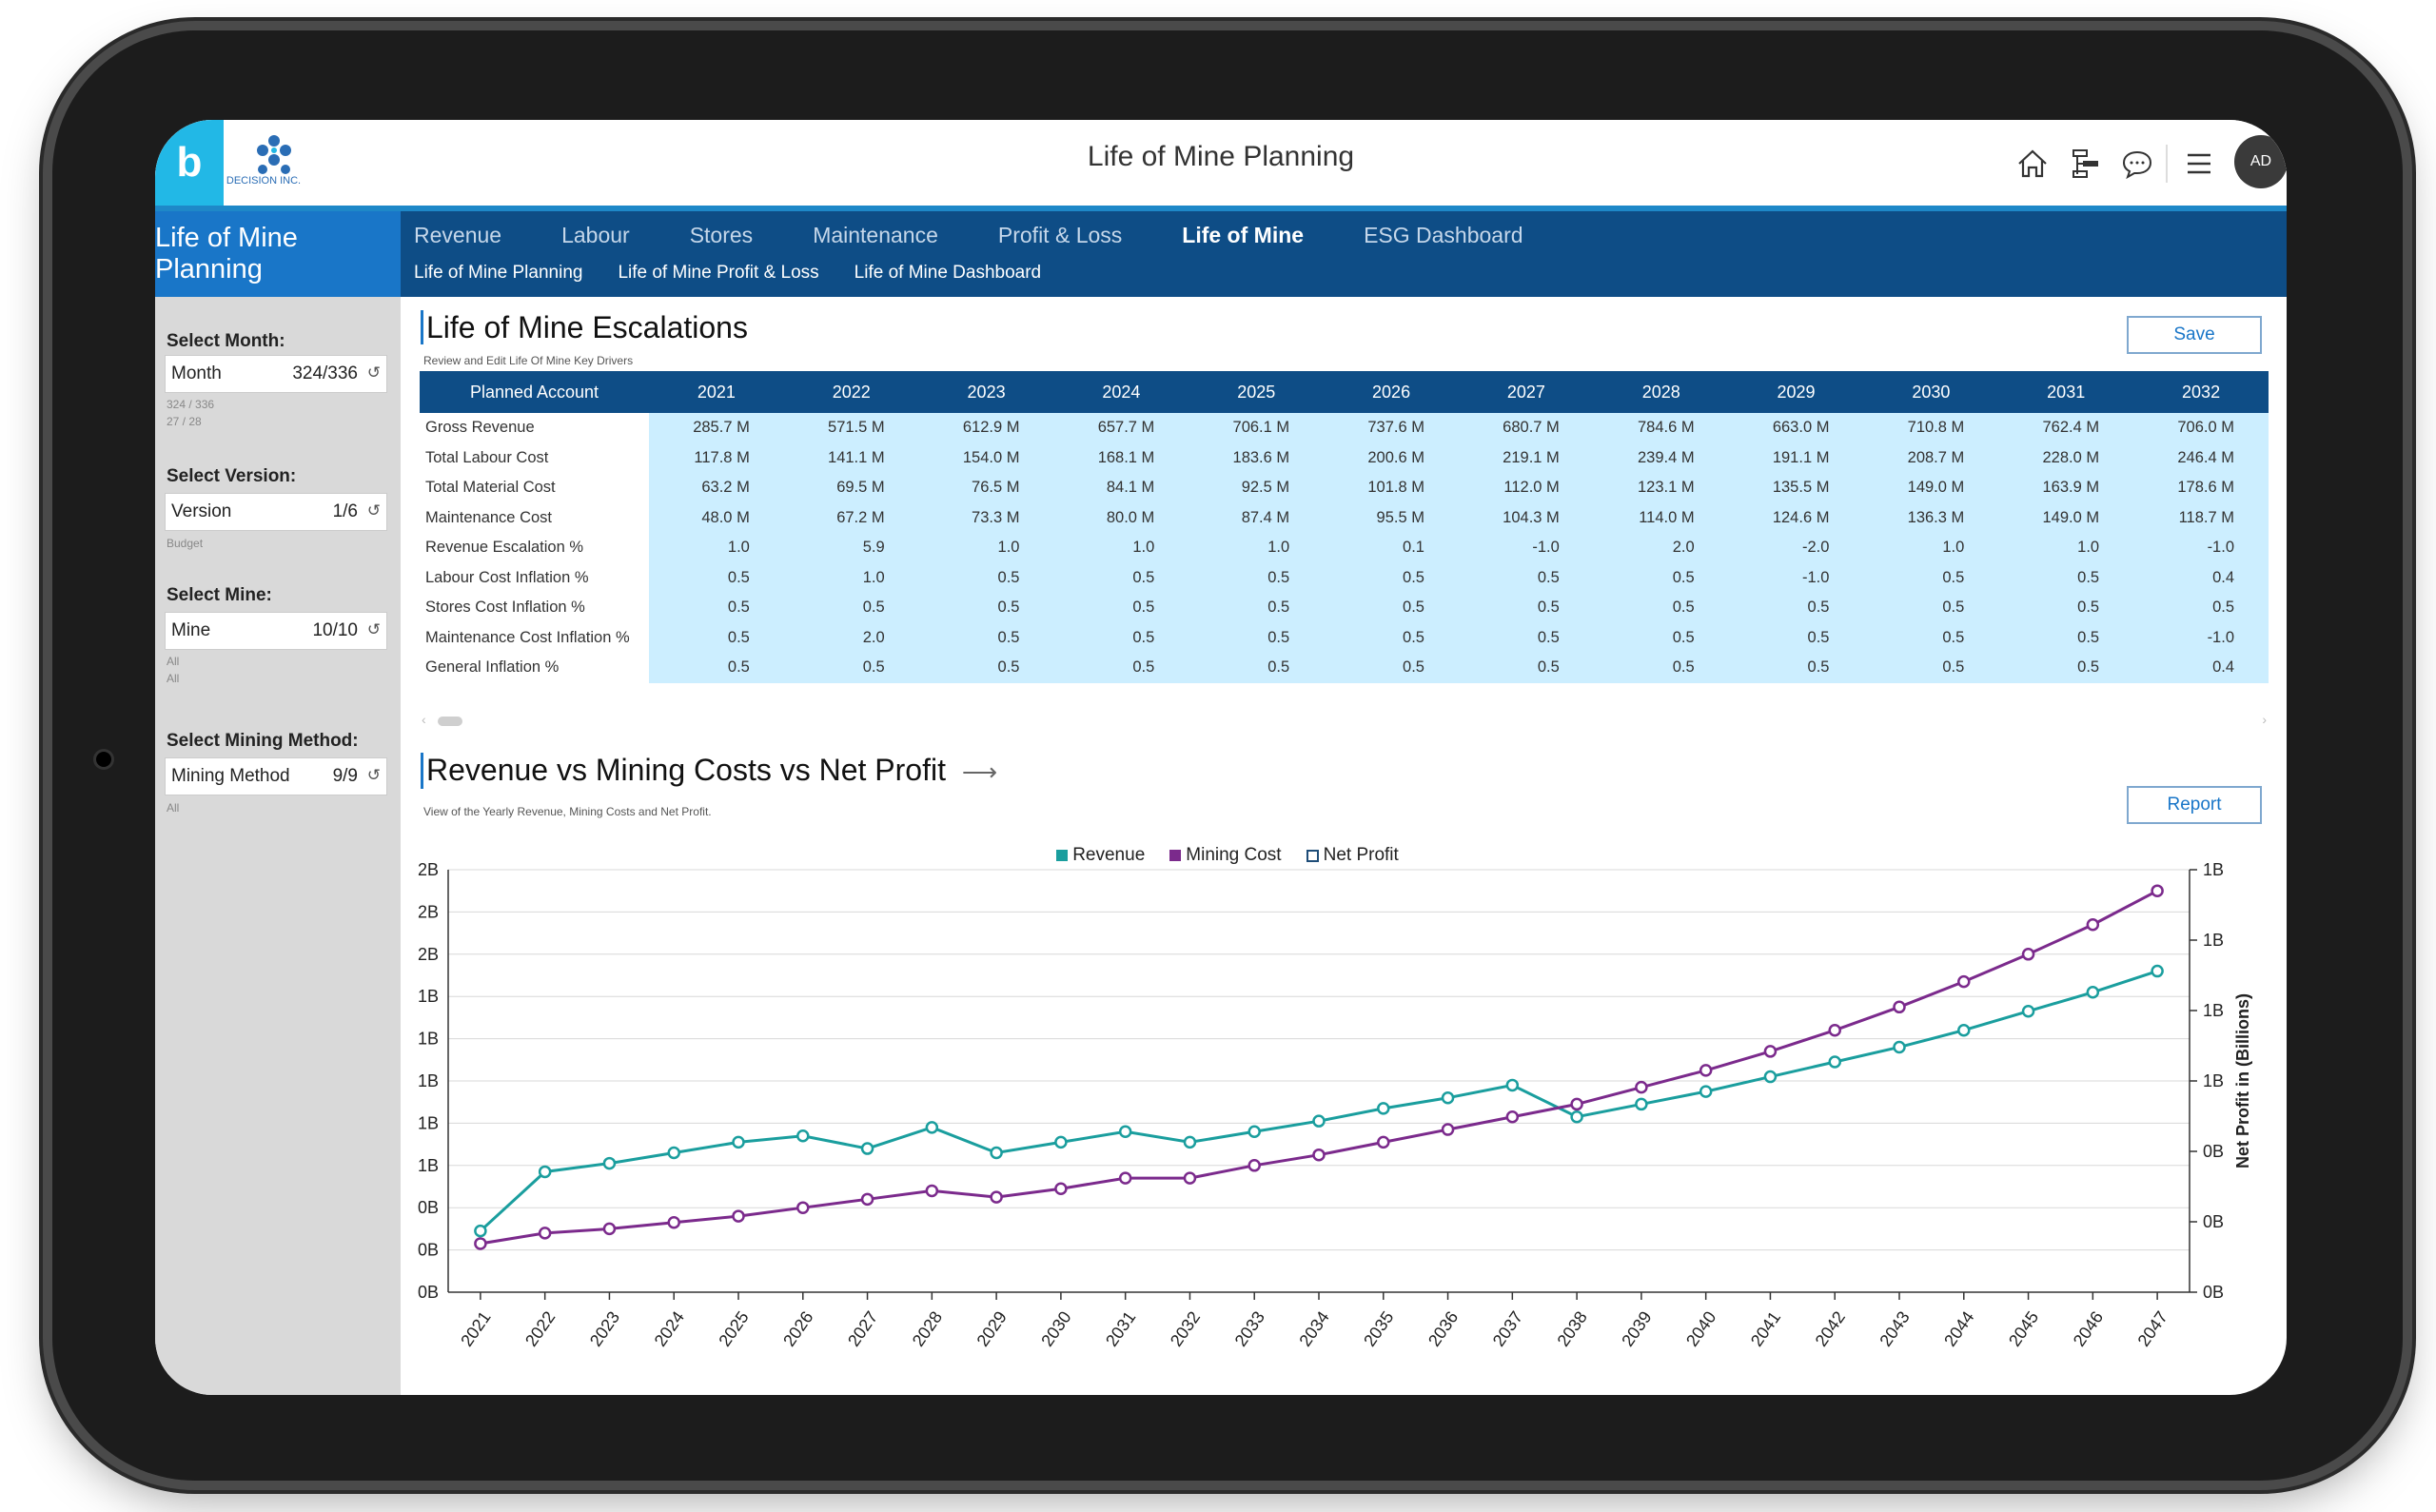  I want to click on scroll-right-icon: ›, so click(2264, 719).